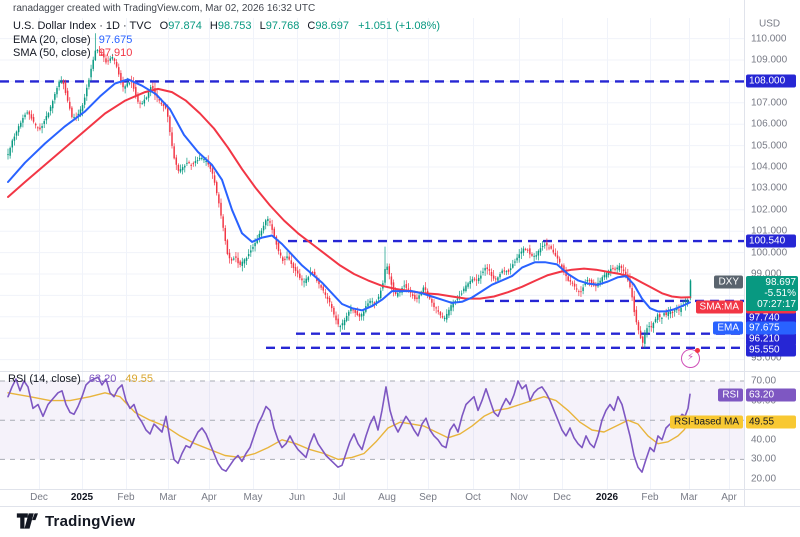  What do you see at coordinates (771, 422) in the screenshot?
I see `rsi_ma_value-tag: 49.55` at bounding box center [771, 422].